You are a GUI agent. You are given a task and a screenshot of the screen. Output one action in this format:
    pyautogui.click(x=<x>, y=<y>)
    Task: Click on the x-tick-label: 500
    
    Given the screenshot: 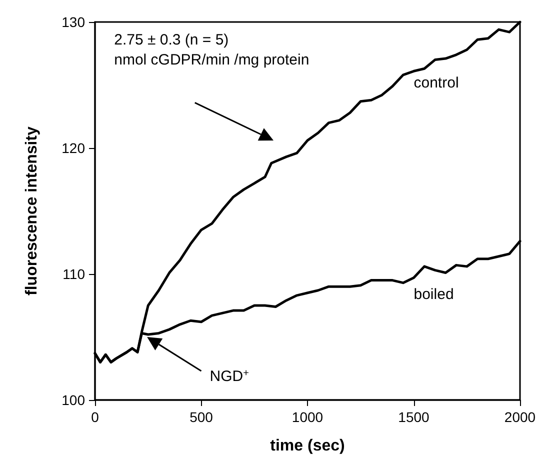 What is the action you would take?
    pyautogui.click(x=202, y=417)
    